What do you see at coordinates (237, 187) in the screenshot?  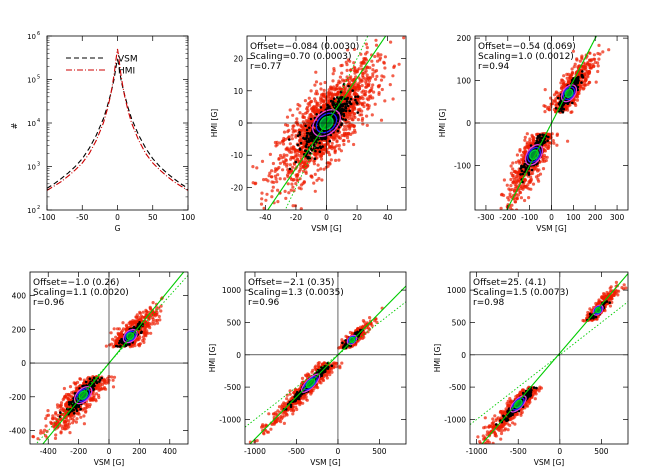 I see `y-tick-label: -20` at bounding box center [237, 187].